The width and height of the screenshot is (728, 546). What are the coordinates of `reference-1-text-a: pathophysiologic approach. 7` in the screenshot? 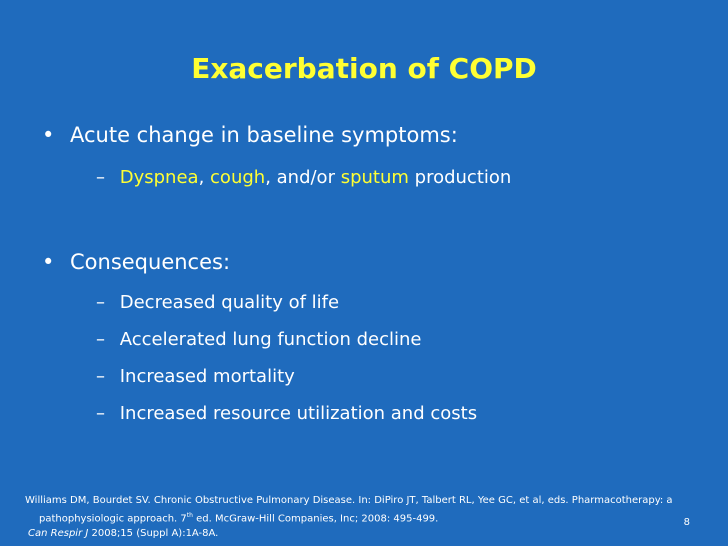 It's located at (113, 519).